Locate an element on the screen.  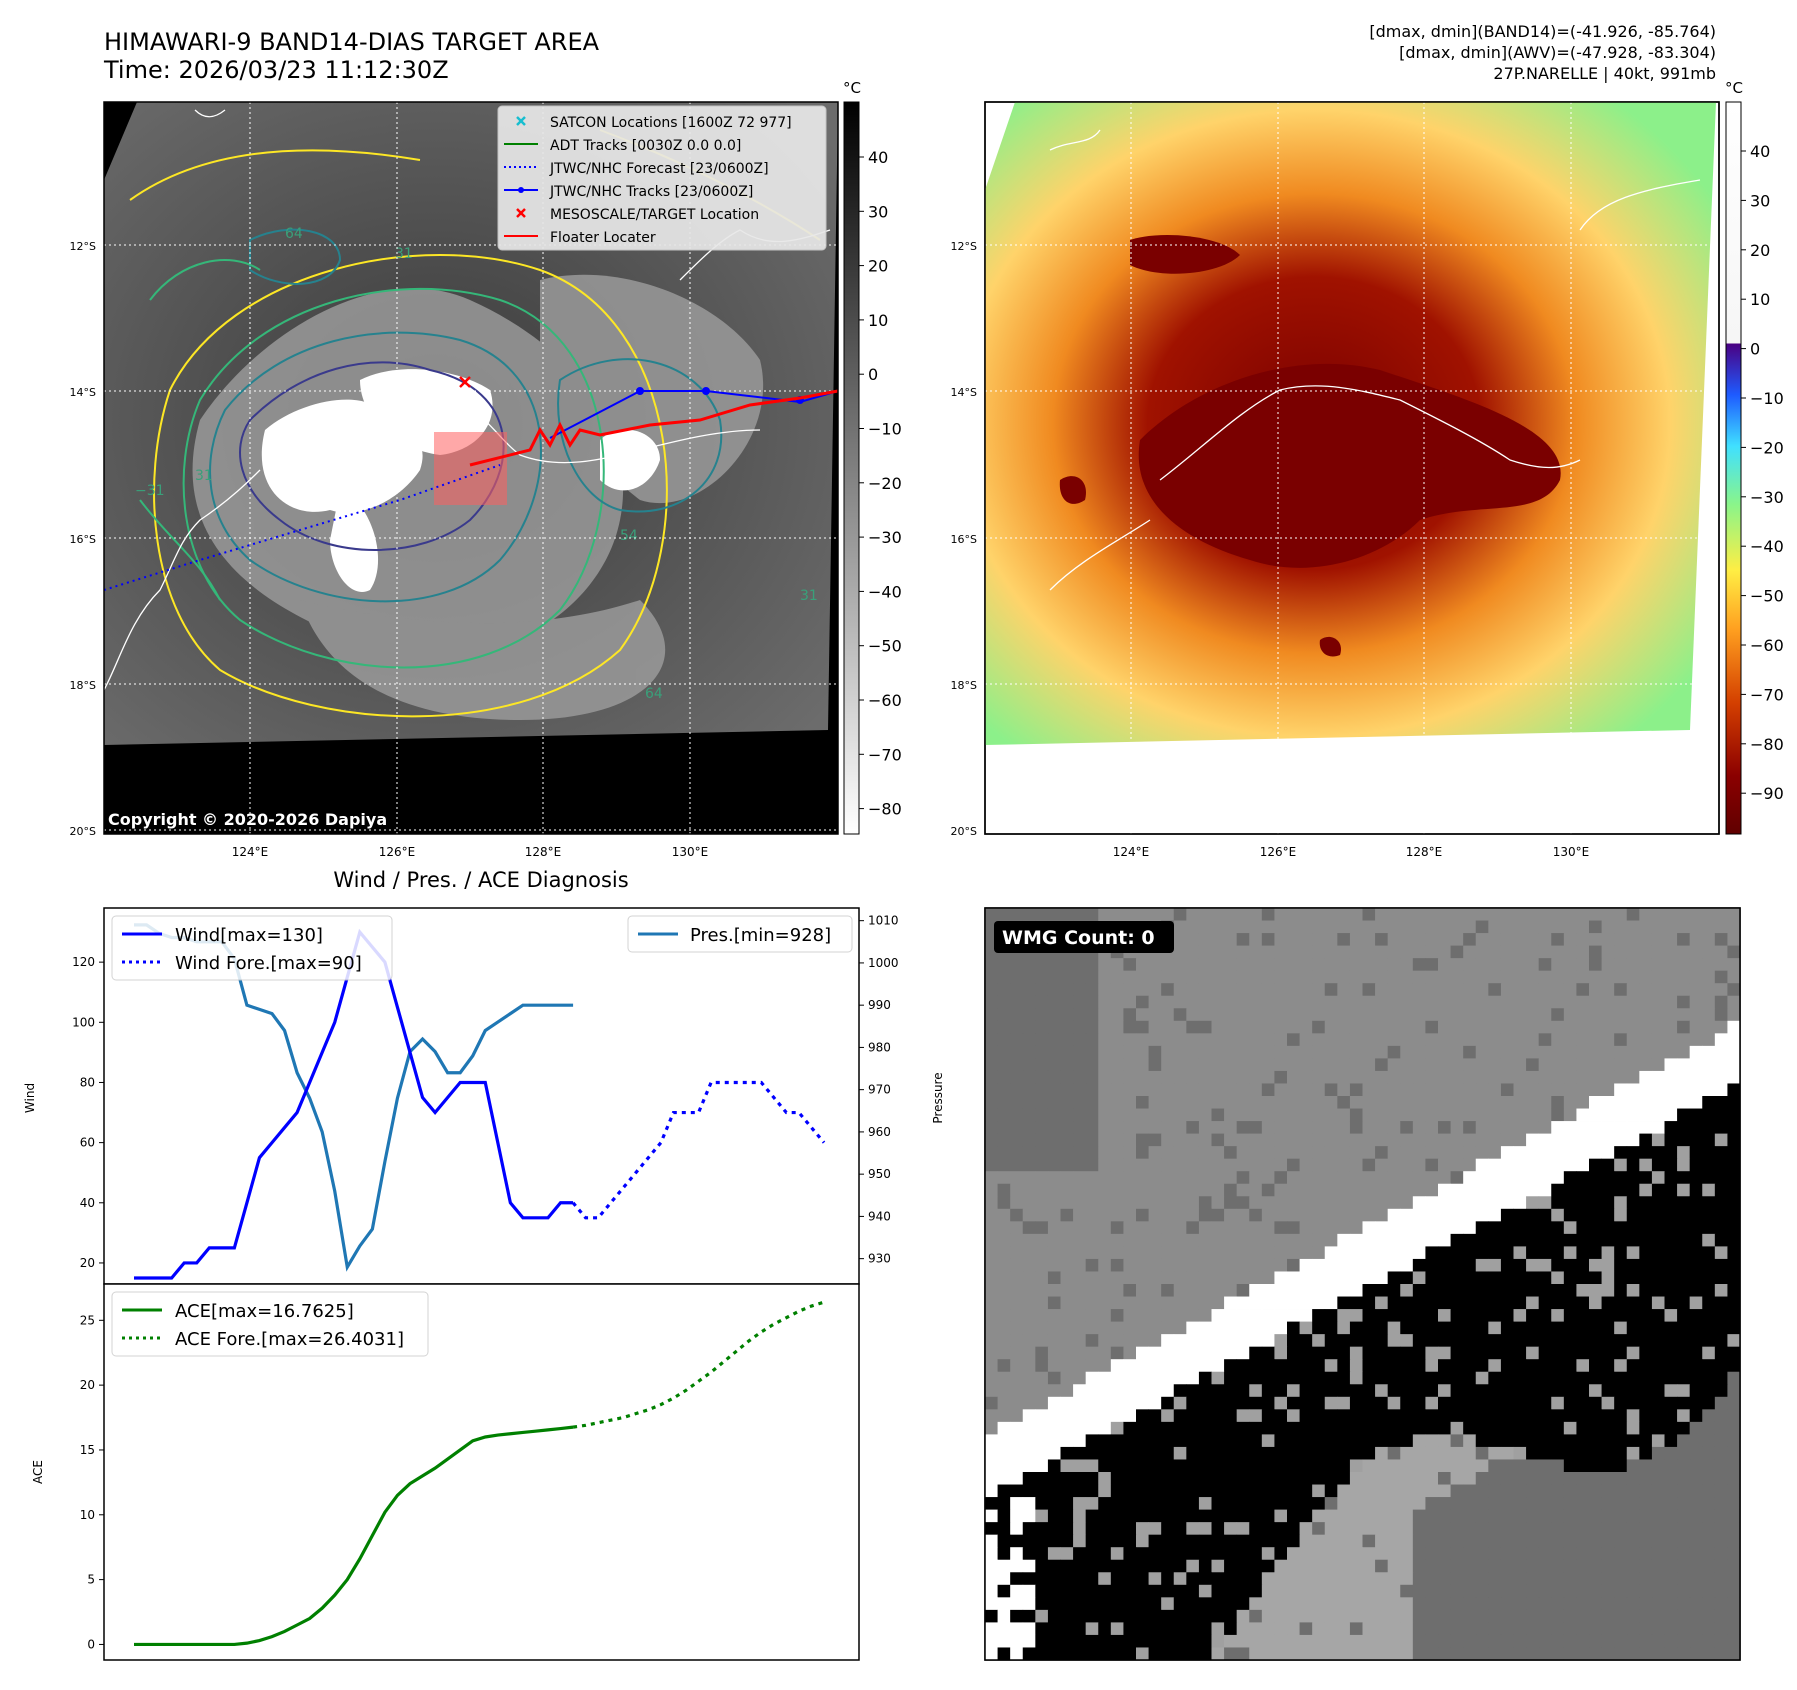
cbar-tick-label: −20 is located at coordinates (885, 483).